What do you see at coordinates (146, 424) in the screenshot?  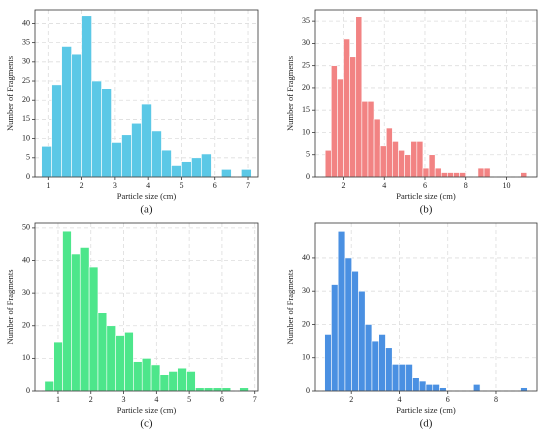 I see `caption: (c)` at bounding box center [146, 424].